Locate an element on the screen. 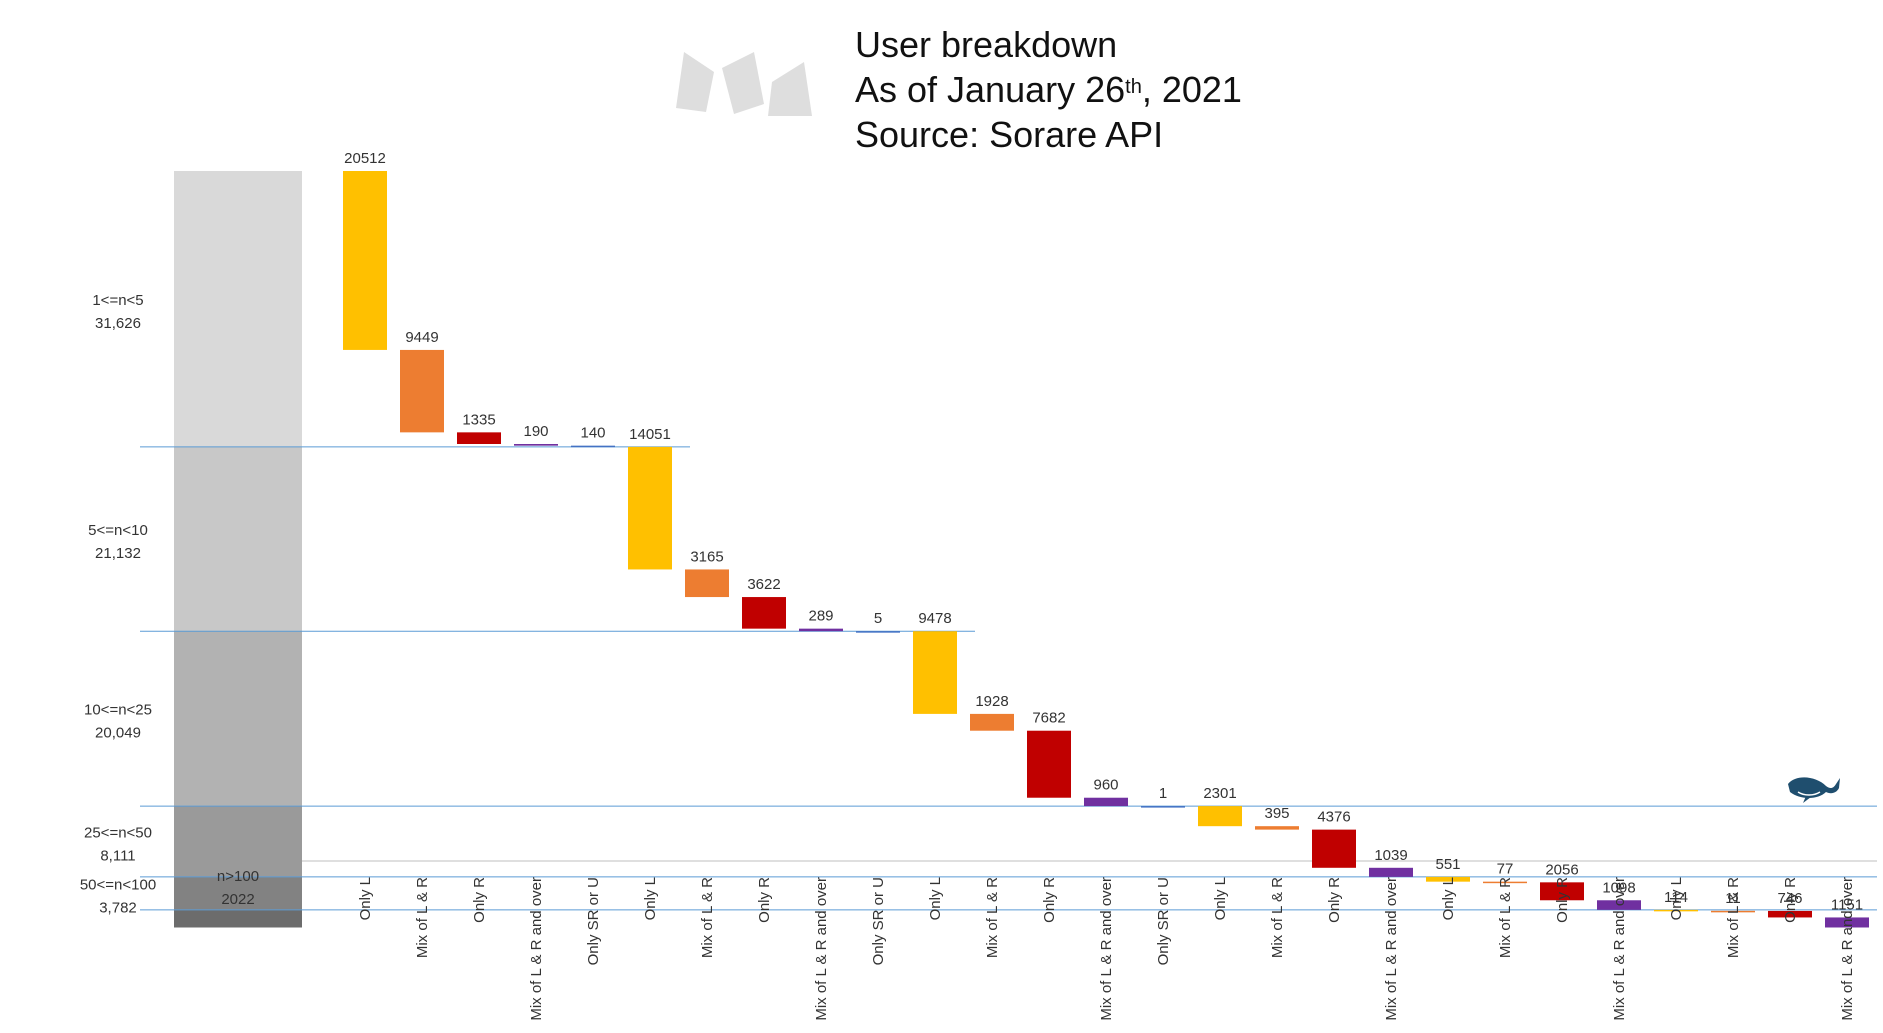 The width and height of the screenshot is (1883, 1033). data-label: 7682 is located at coordinates (1048, 718).